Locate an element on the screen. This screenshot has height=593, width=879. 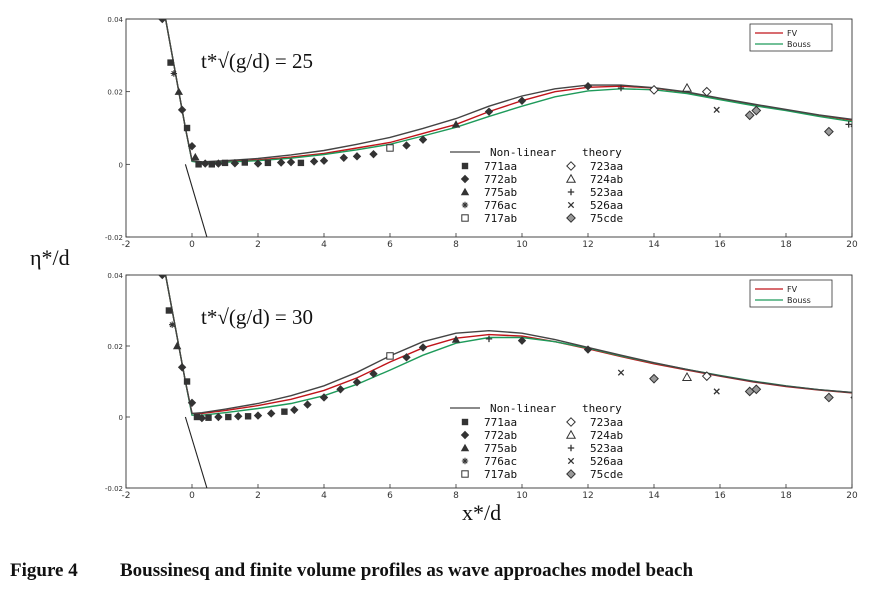
legend-marker-plus is located at coordinates (571, 192).